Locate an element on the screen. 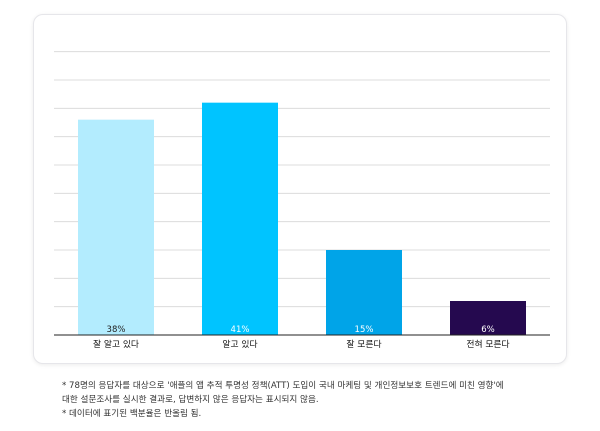 Image resolution: width=600 pixels, height=431 pixels. x-tick-label: 잘 모른다 is located at coordinates (363, 344).